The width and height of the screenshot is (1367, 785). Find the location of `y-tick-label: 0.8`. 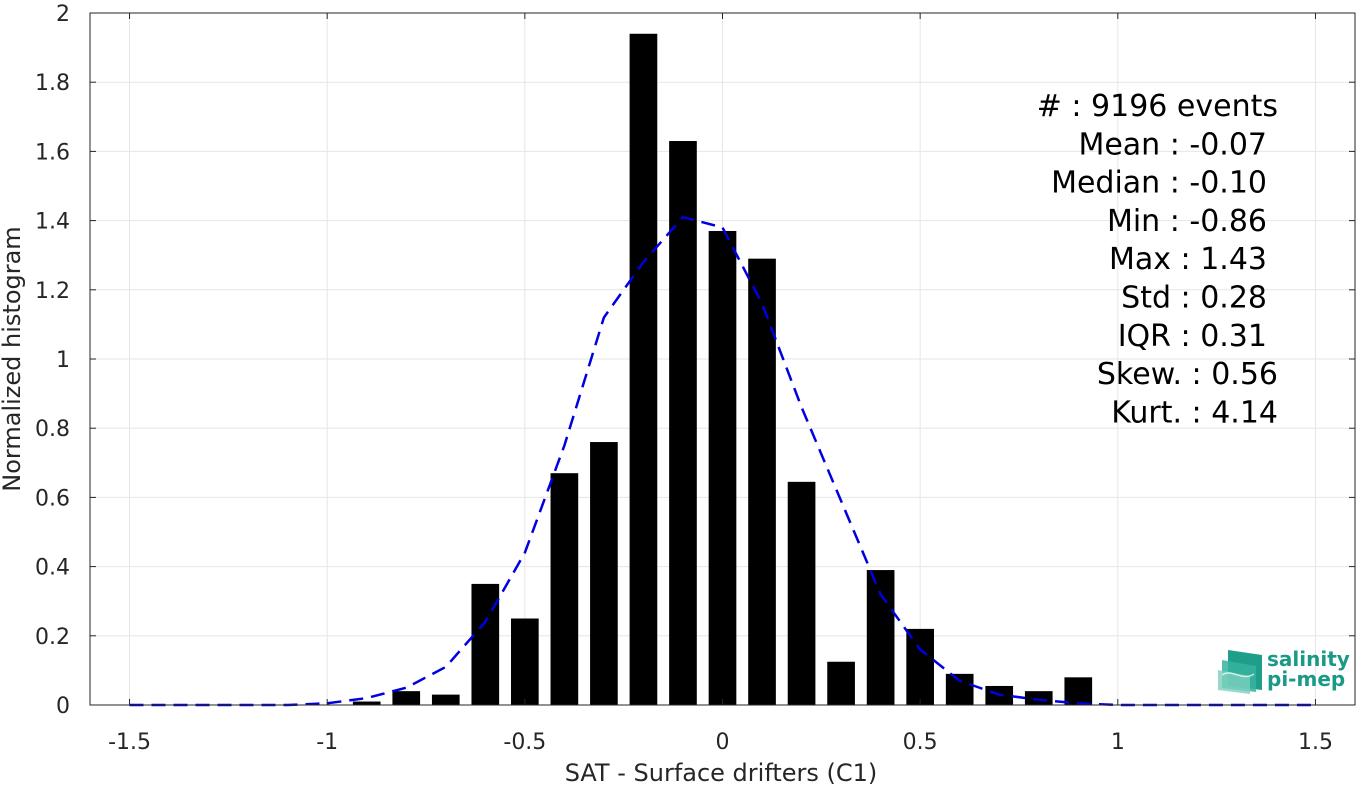

y-tick-label: 0.8 is located at coordinates (52, 429).